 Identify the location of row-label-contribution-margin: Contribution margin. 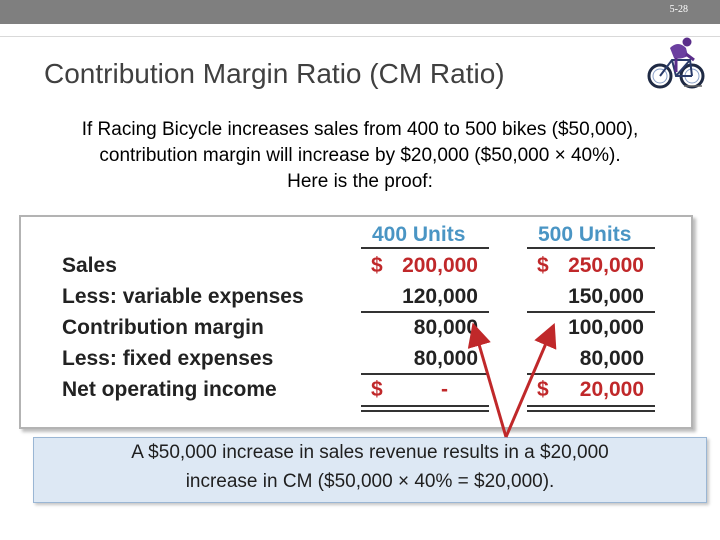
(163, 327).